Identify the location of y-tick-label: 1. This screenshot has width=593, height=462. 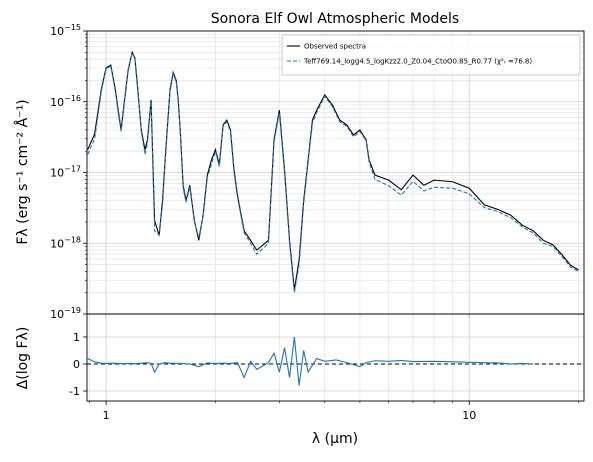
(76, 337).